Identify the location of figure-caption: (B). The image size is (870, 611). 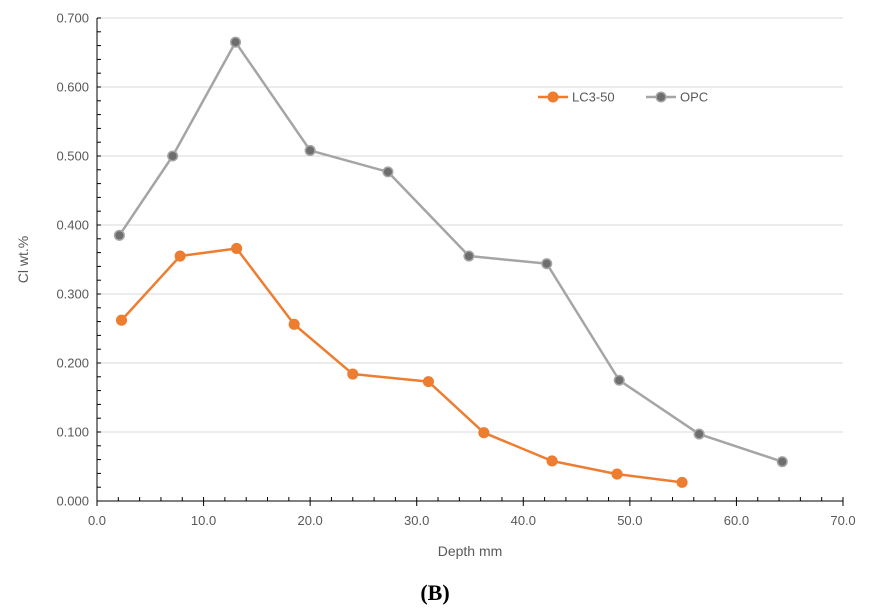
(435, 592).